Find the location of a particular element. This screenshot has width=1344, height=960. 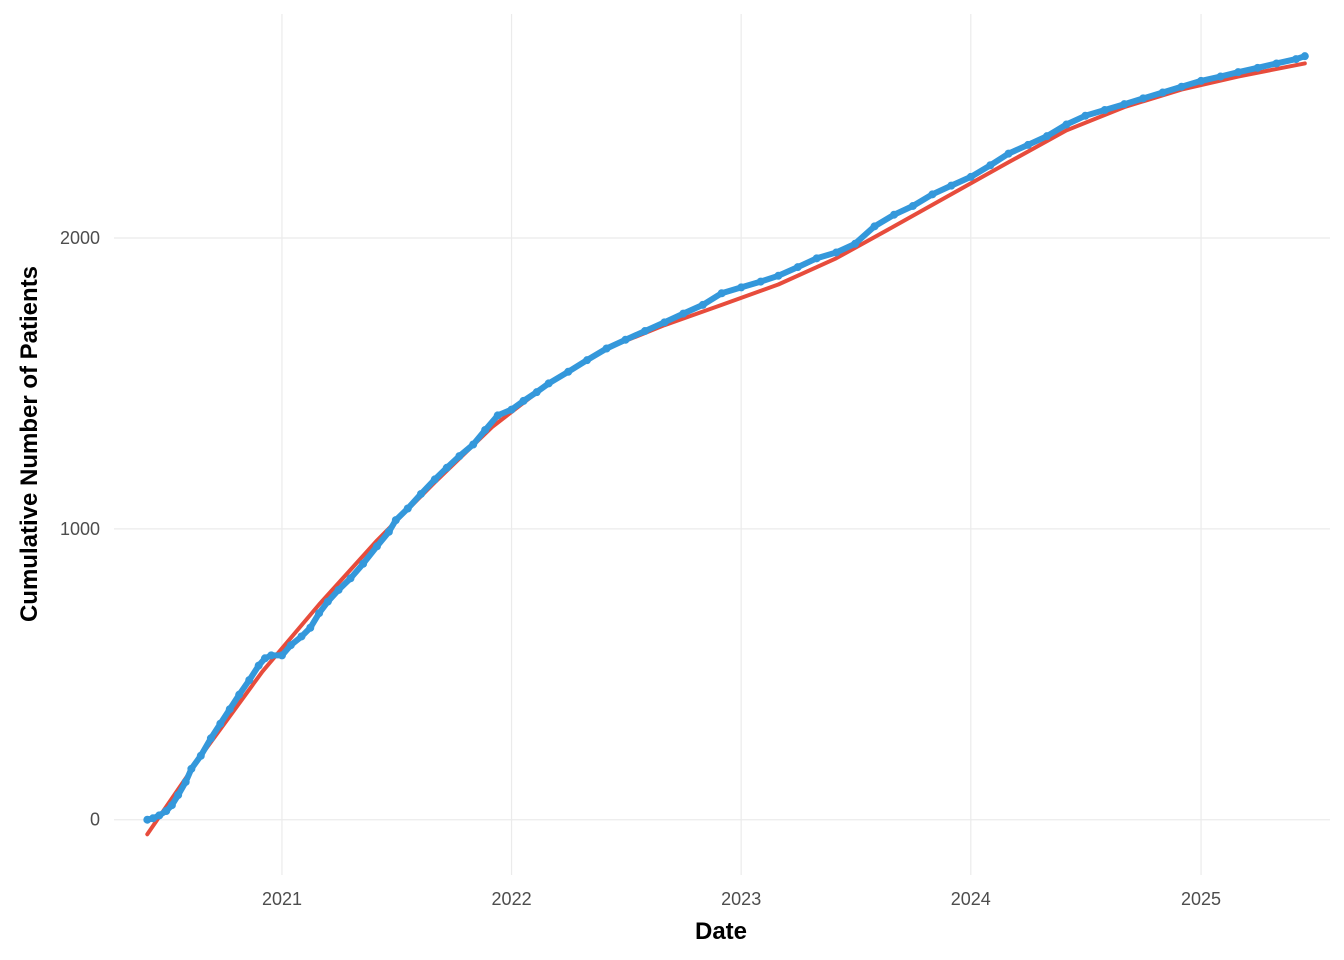

y-tick-label: 2000 is located at coordinates (80, 238).